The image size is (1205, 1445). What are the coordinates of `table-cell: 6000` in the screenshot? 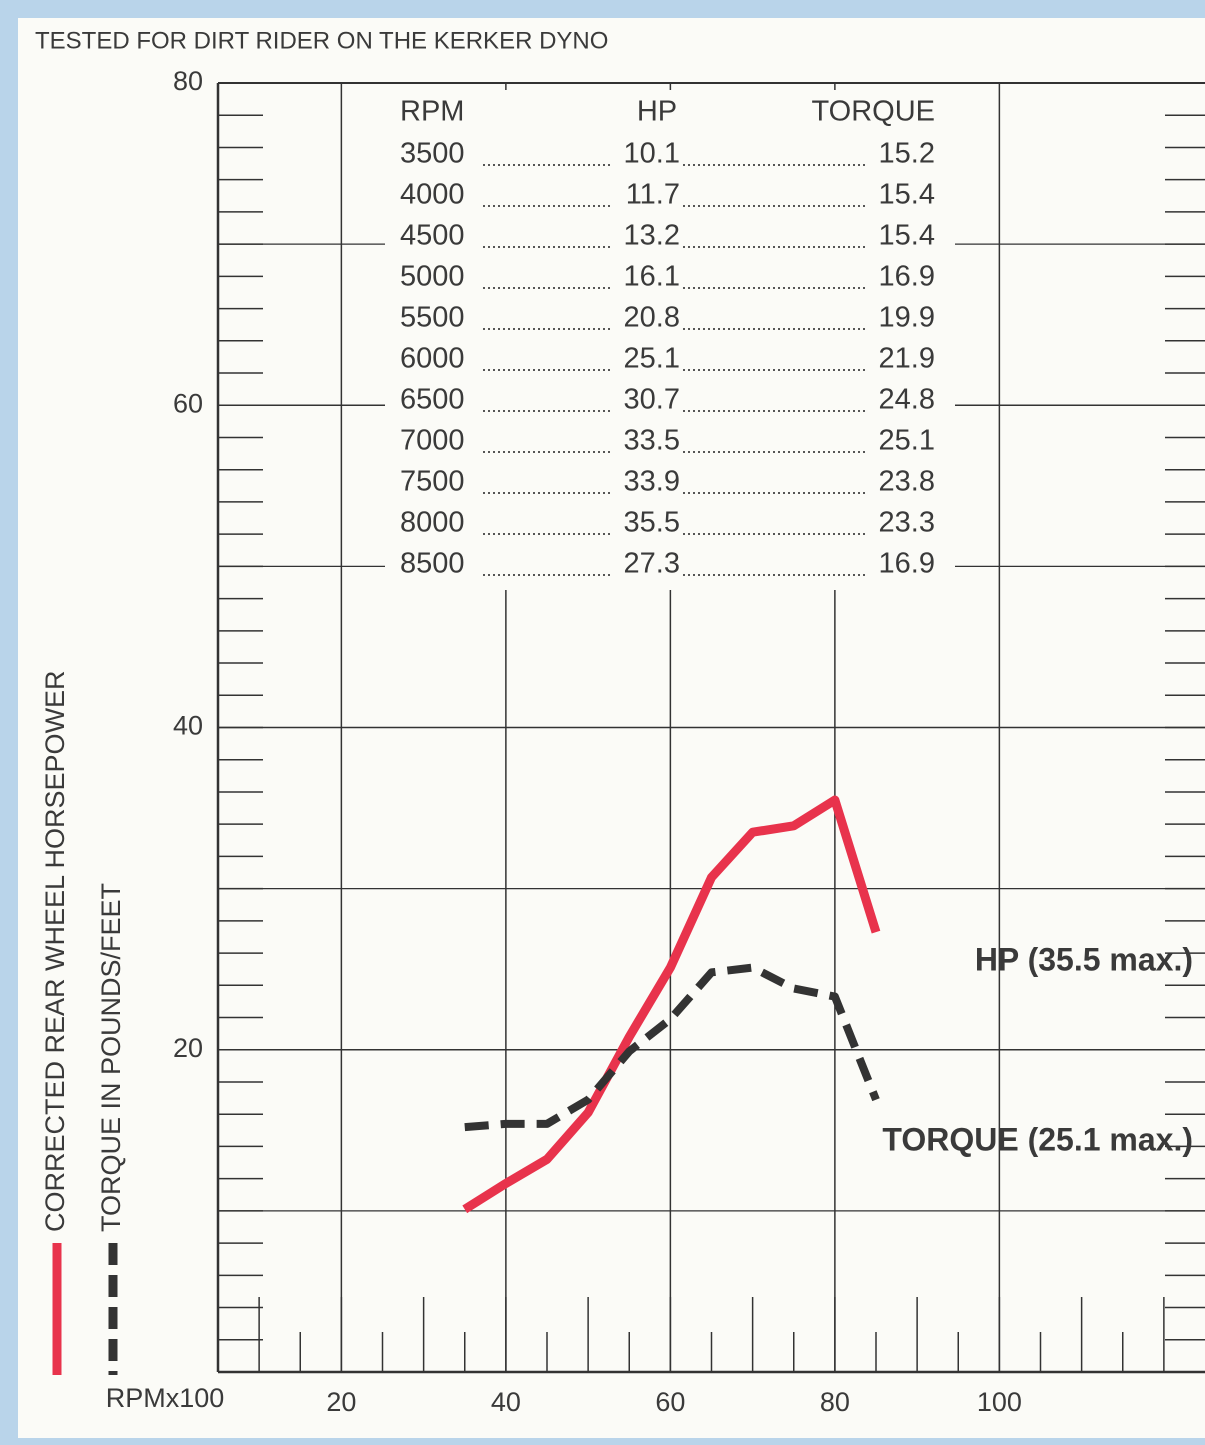 It's located at (432, 359).